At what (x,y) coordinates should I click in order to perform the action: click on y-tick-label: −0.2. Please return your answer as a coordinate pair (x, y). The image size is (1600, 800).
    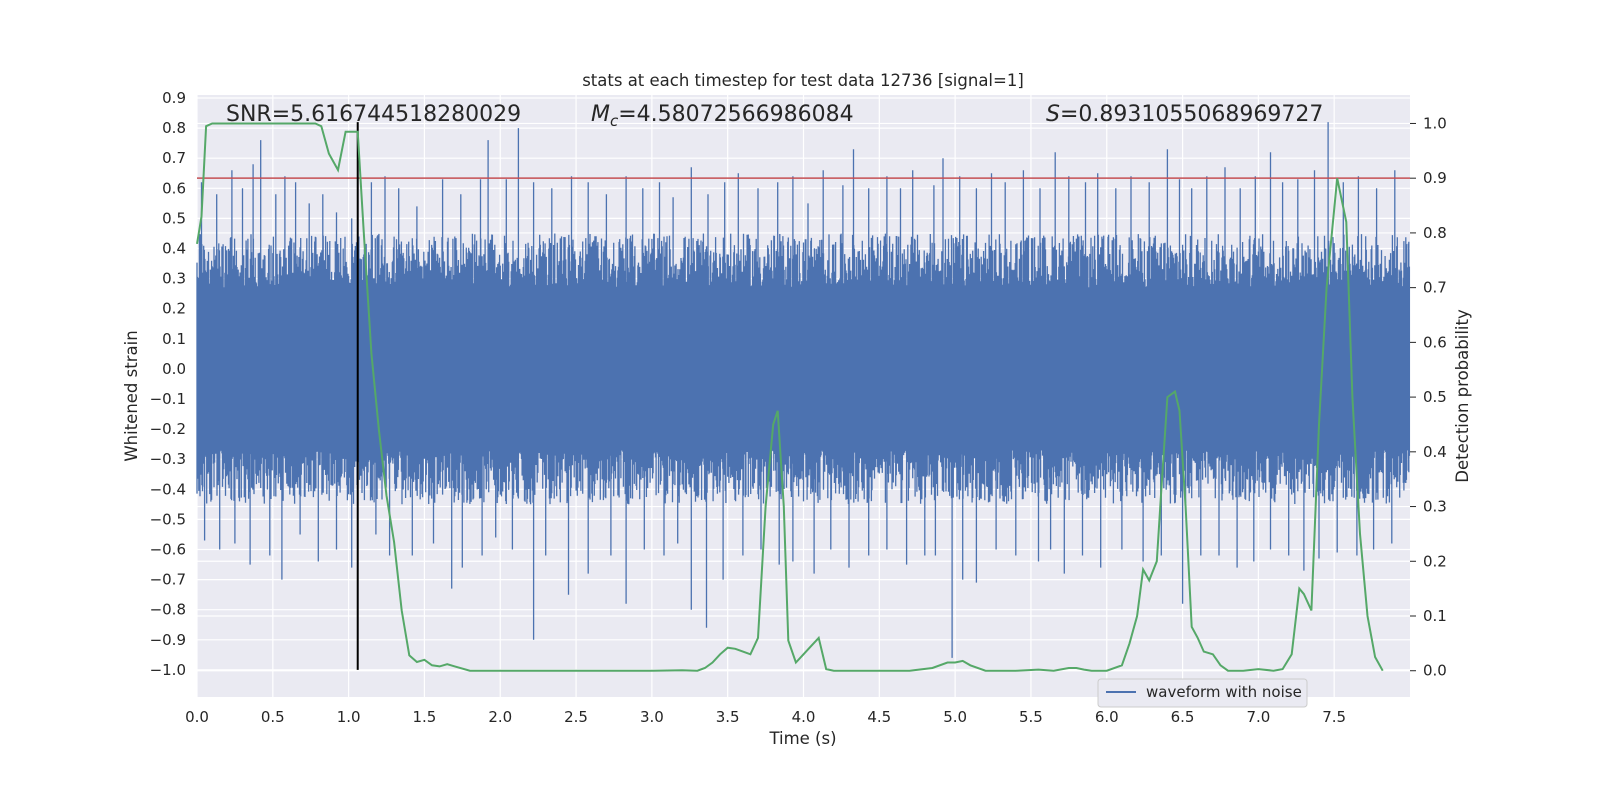
    Looking at the image, I should click on (168, 429).